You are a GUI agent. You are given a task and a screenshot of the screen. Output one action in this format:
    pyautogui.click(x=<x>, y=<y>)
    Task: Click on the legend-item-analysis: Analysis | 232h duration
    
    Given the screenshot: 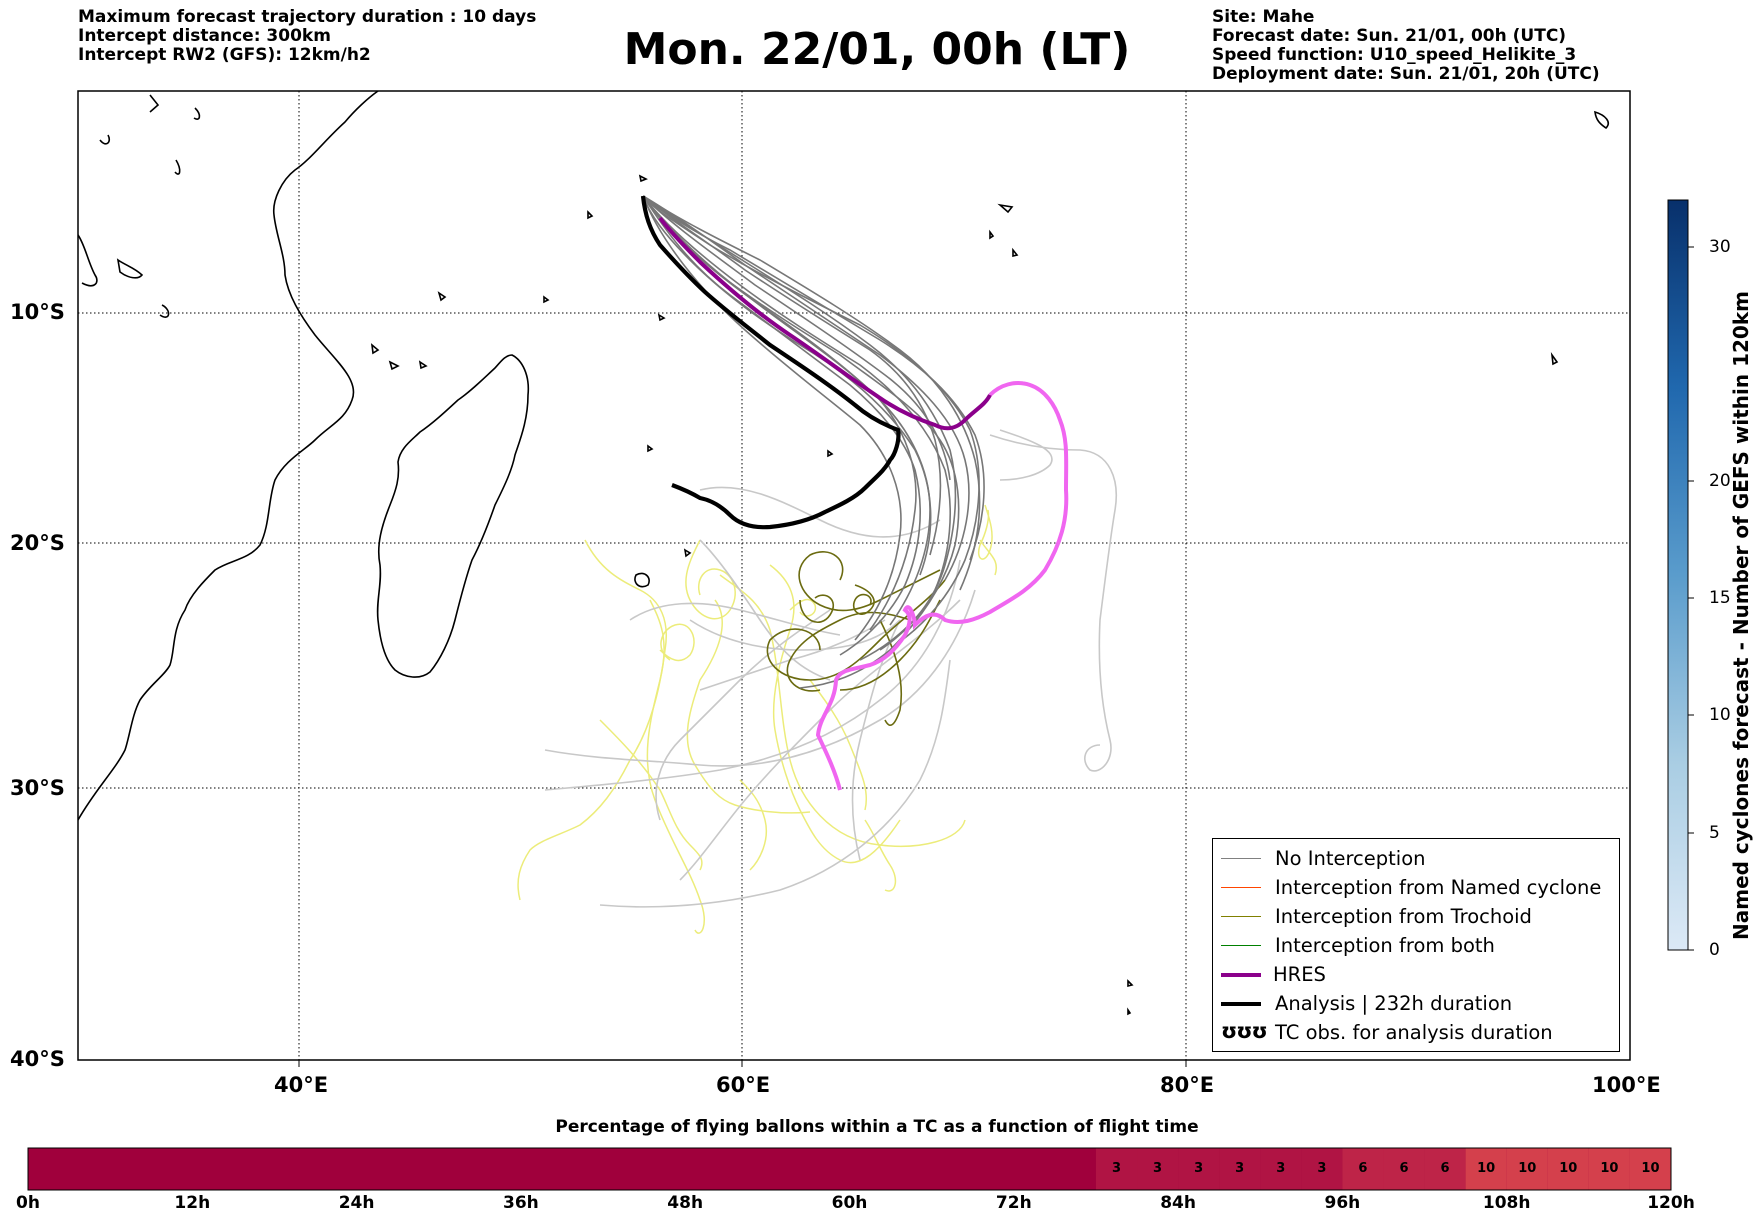 What is the action you would take?
    pyautogui.click(x=1416, y=1004)
    